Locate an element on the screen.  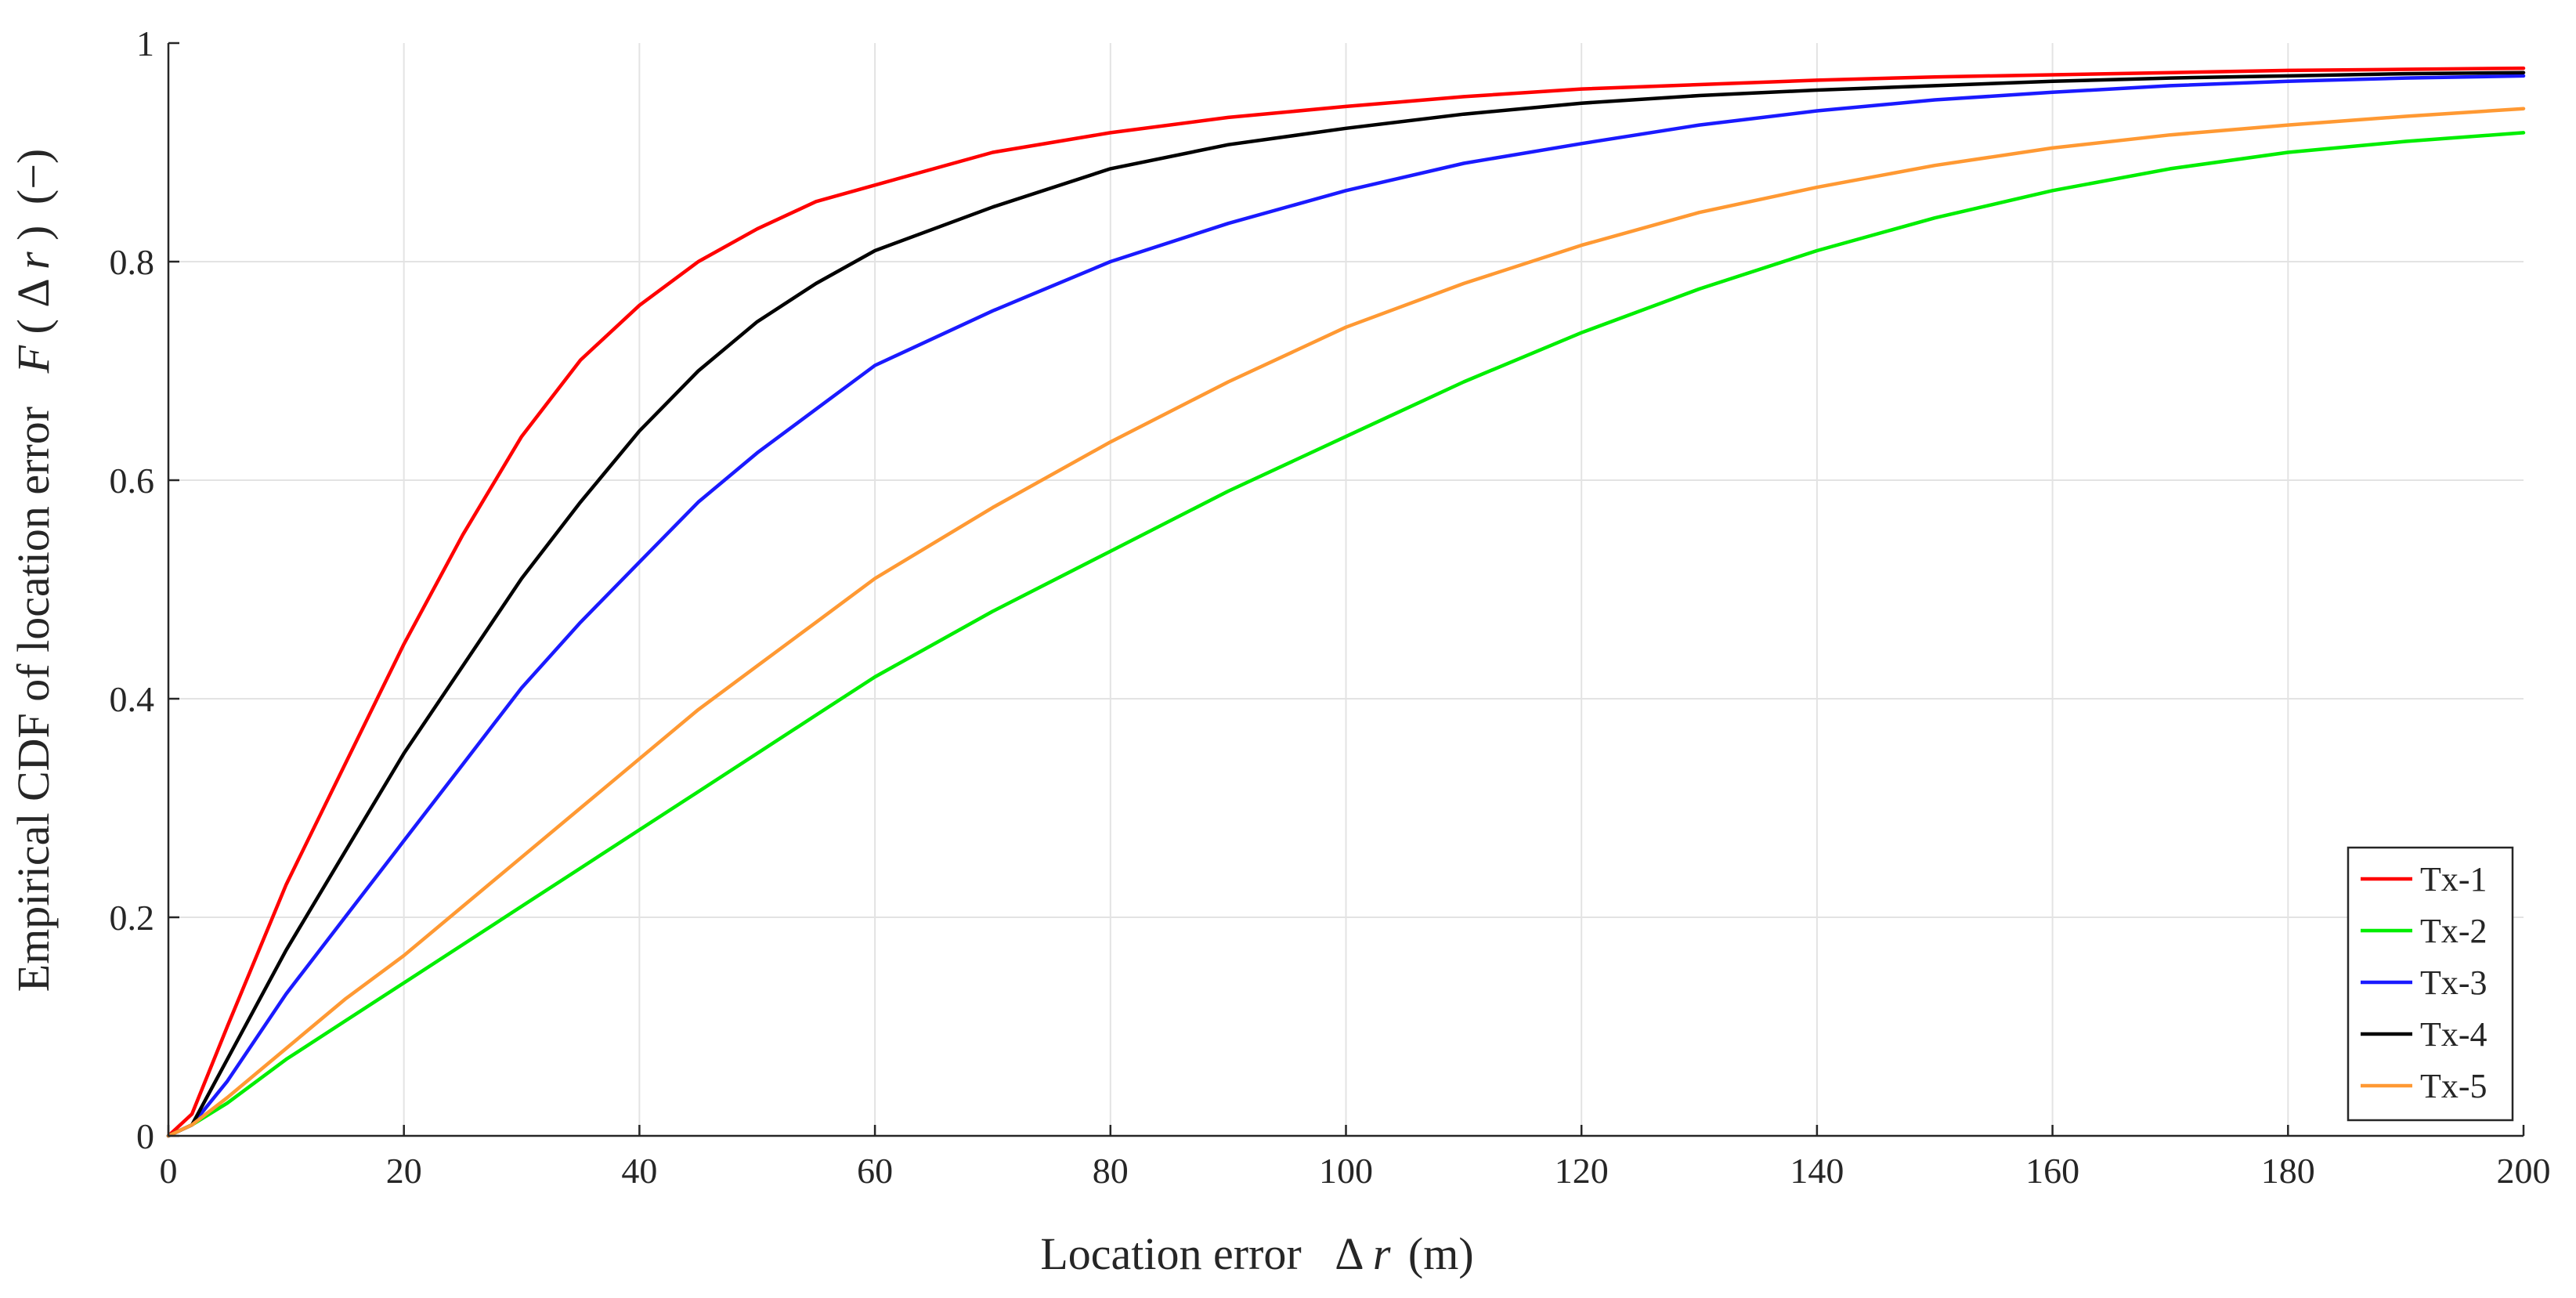
x-tick-label: 120 is located at coordinates (1582, 1171).